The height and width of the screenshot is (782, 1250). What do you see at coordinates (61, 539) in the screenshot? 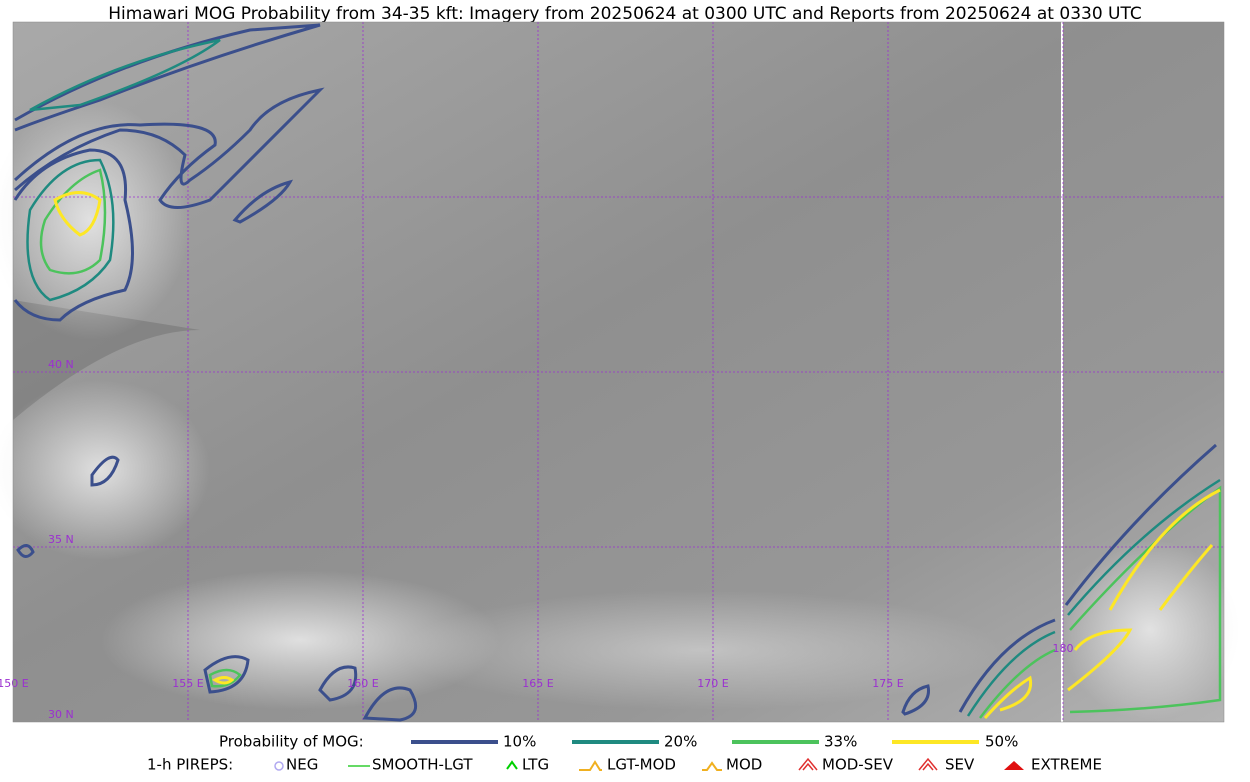
I see `lat-label: 35 N` at bounding box center [61, 539].